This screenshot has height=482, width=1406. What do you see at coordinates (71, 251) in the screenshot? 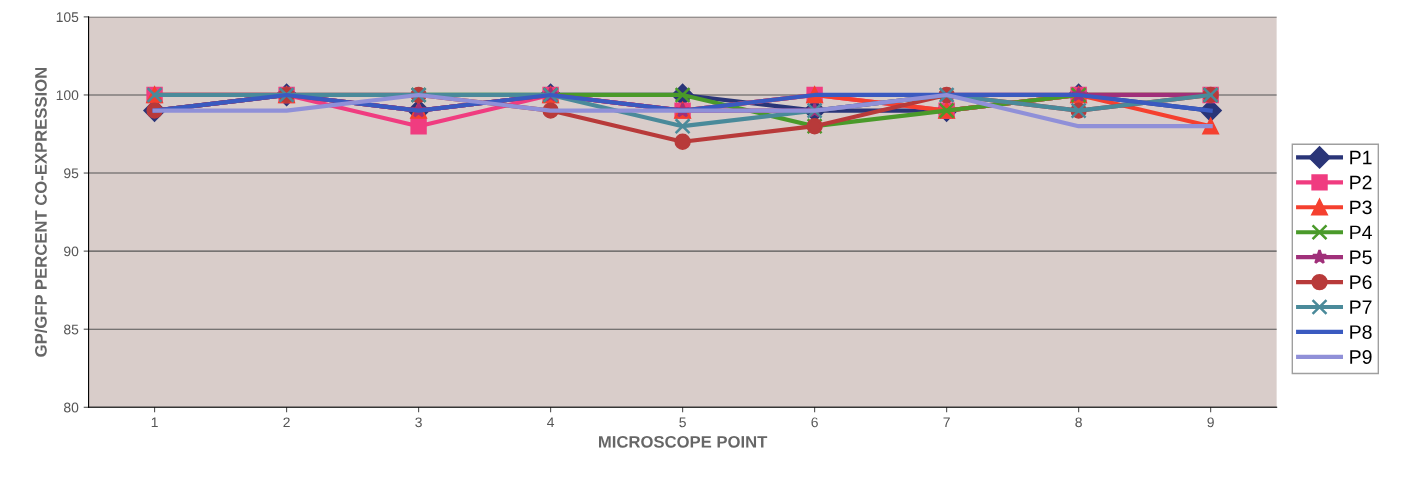
I see `y-tick-label: 90` at bounding box center [71, 251].